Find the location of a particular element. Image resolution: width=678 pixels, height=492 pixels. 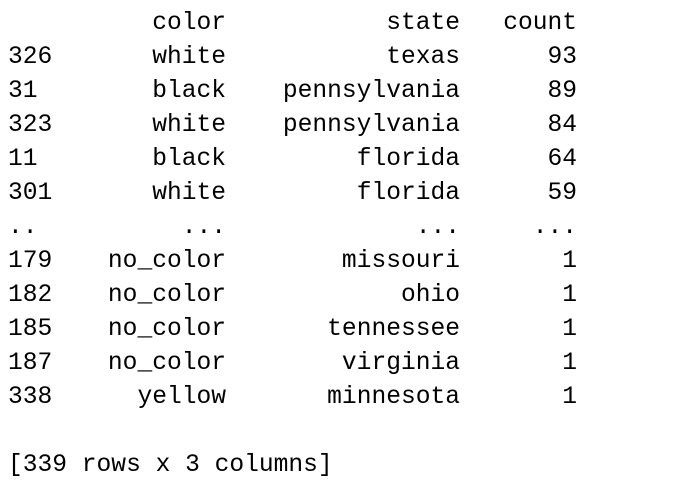

cell-count: 59 is located at coordinates (562, 194).